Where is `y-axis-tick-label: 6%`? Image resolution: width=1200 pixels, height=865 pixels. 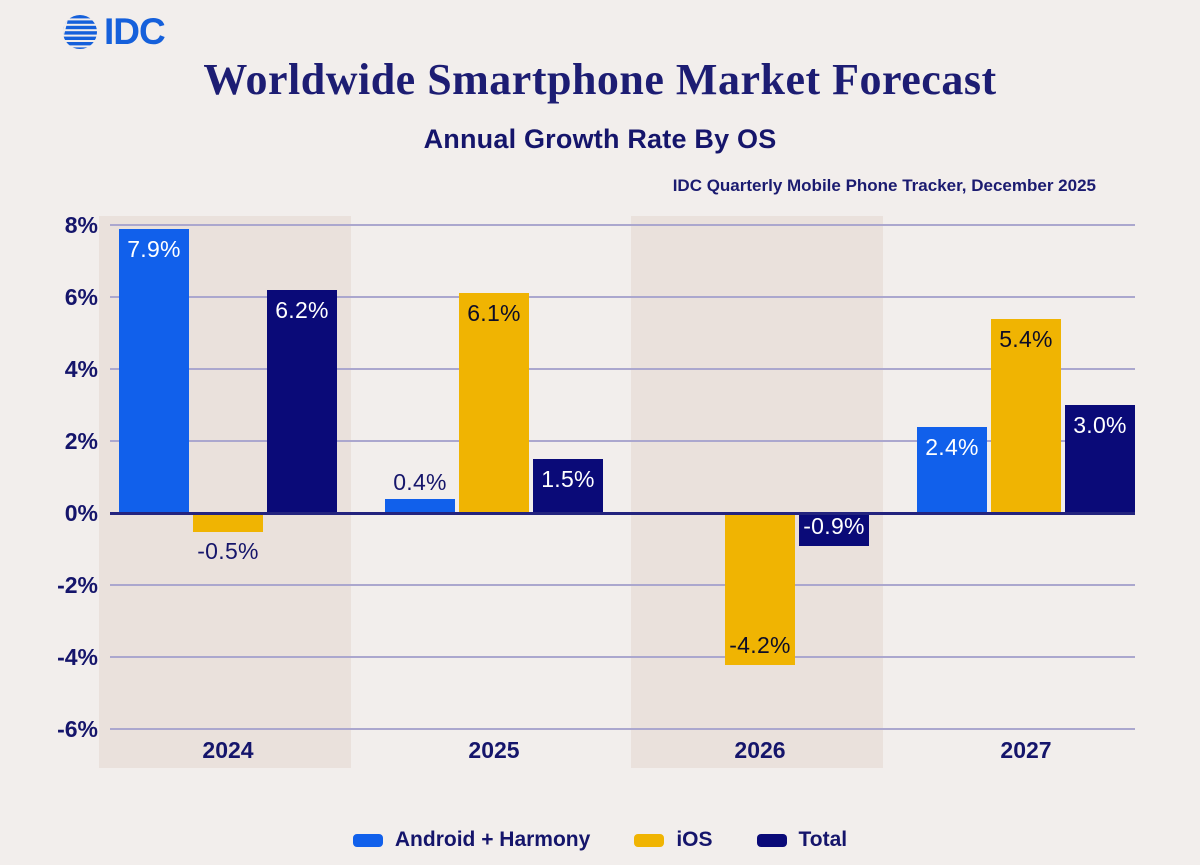
y-axis-tick-label: 6% is located at coordinates (81, 297).